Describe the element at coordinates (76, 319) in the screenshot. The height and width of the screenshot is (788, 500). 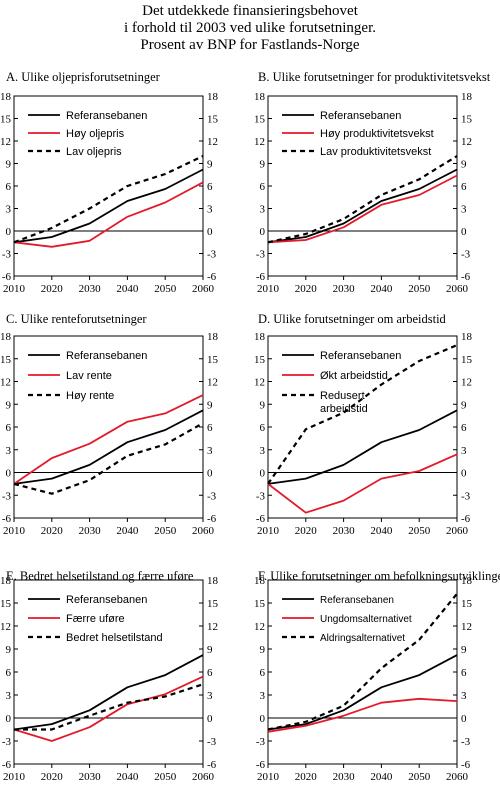
I see `panel-title: C. Ulike renteforutsetninger` at that location.